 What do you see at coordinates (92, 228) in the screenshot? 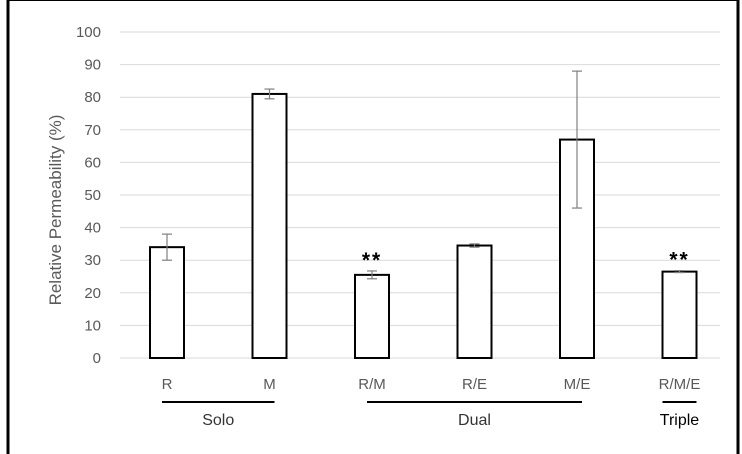
I see `y-tick-label-40: 40` at bounding box center [92, 228].